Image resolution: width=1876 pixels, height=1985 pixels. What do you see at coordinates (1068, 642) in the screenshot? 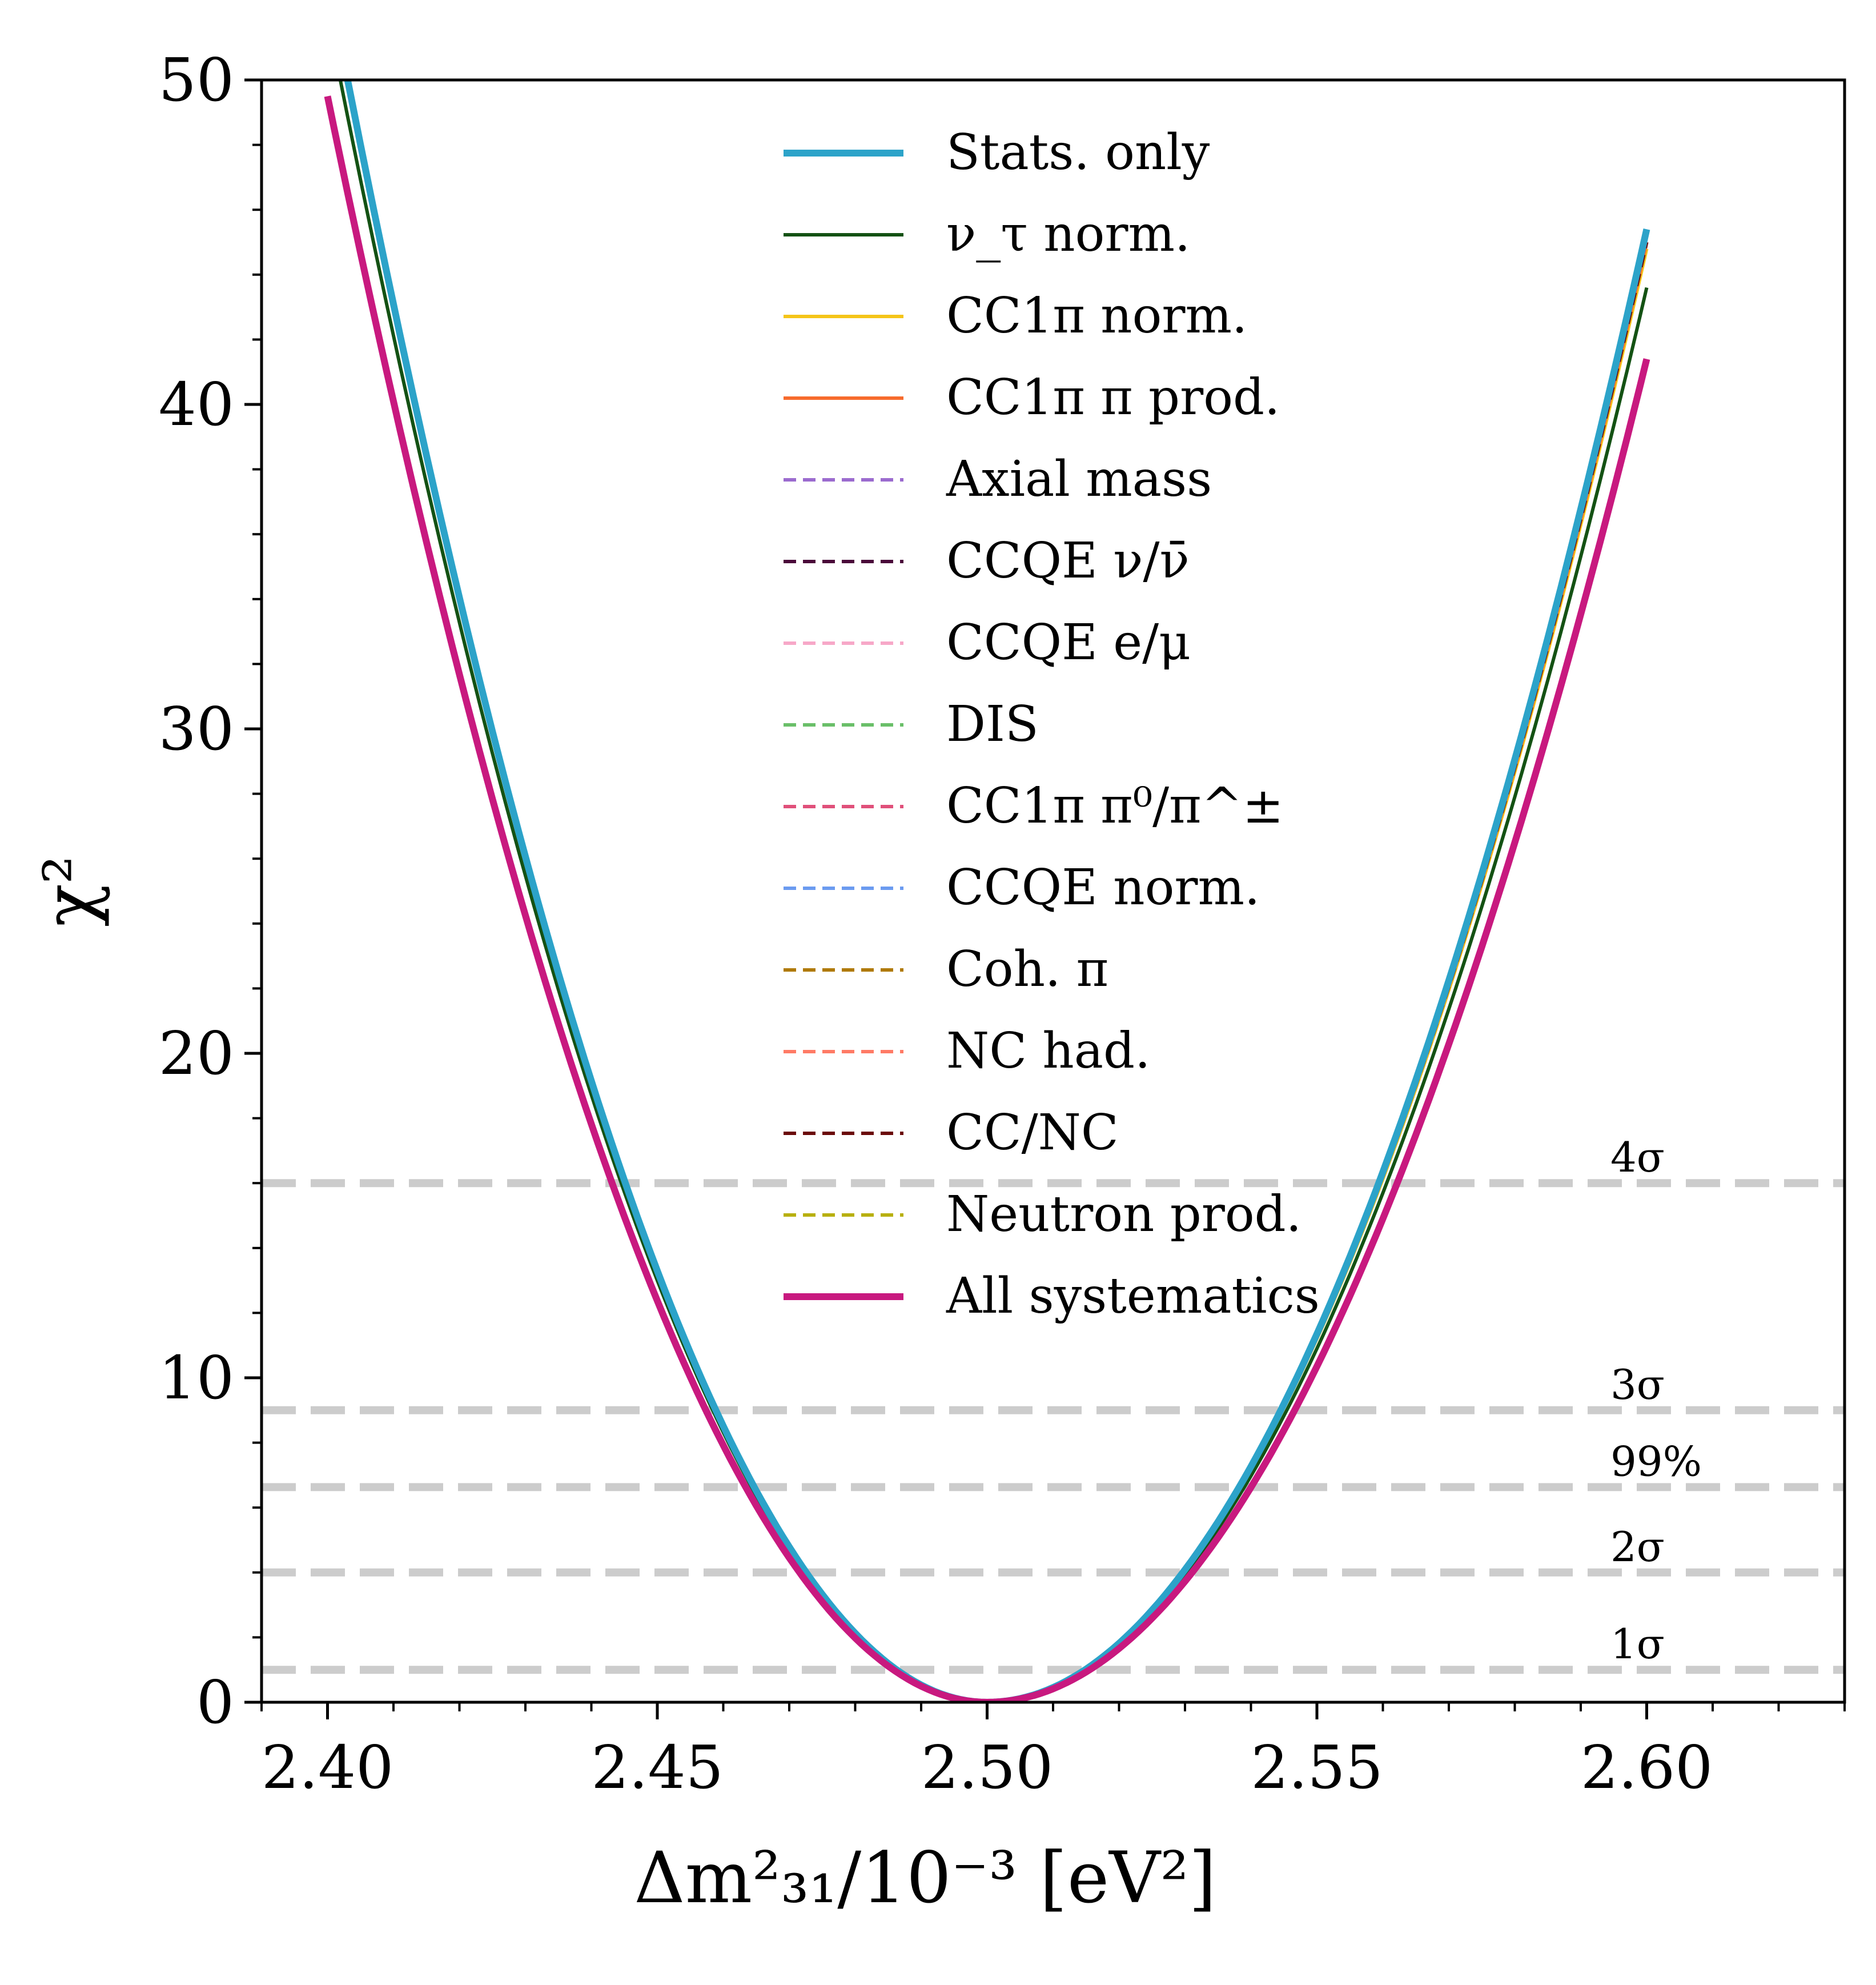
I see `legend-label: CCQE e/μ` at bounding box center [1068, 642].